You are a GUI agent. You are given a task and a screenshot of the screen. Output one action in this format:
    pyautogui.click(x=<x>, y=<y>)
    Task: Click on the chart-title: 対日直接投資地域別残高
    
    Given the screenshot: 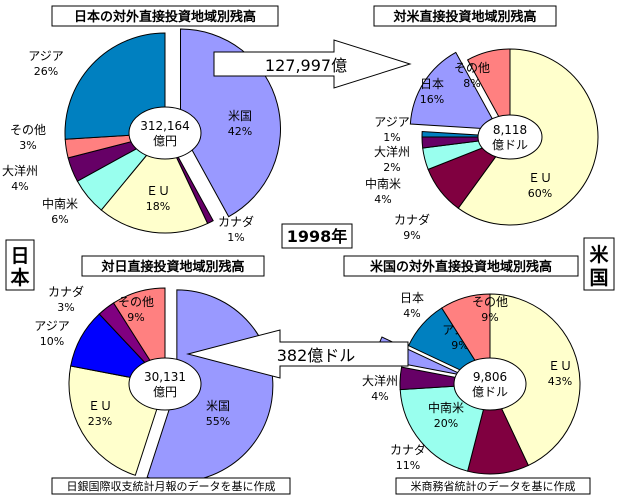 What is the action you would take?
    pyautogui.click(x=172, y=267)
    